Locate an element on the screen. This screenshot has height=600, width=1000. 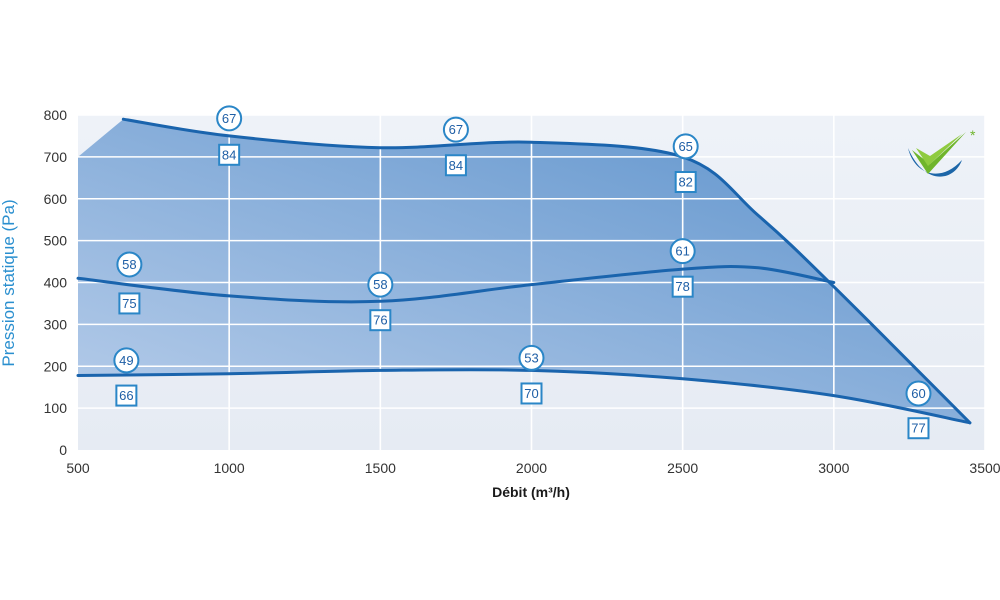
x-tick-label: 1500 is located at coordinates (380, 468).